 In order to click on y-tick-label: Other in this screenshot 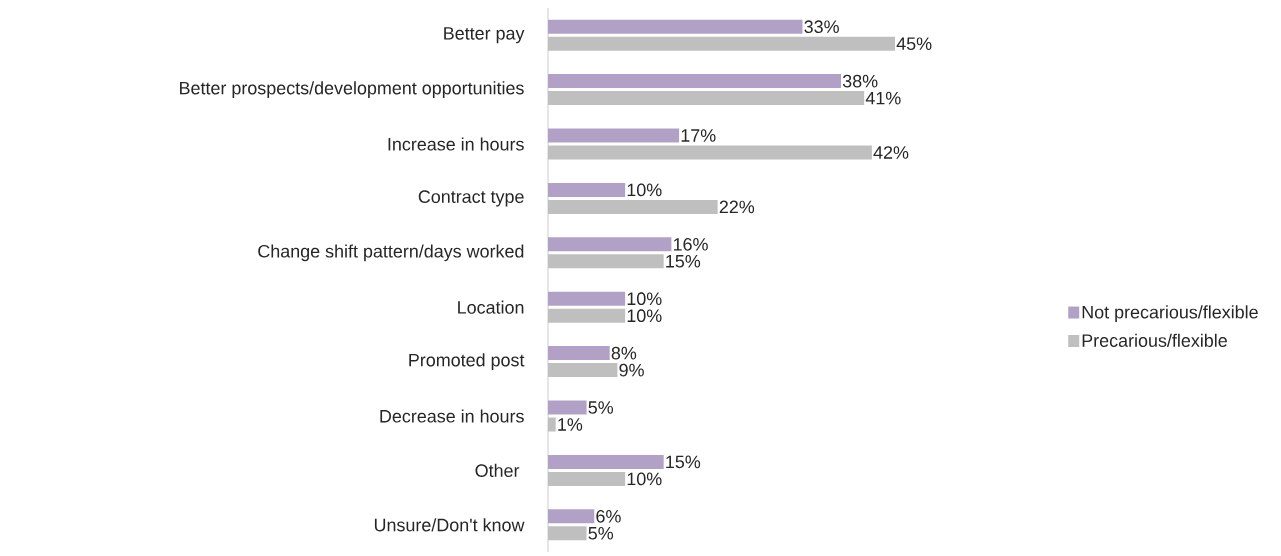, I will do `click(497, 470)`.